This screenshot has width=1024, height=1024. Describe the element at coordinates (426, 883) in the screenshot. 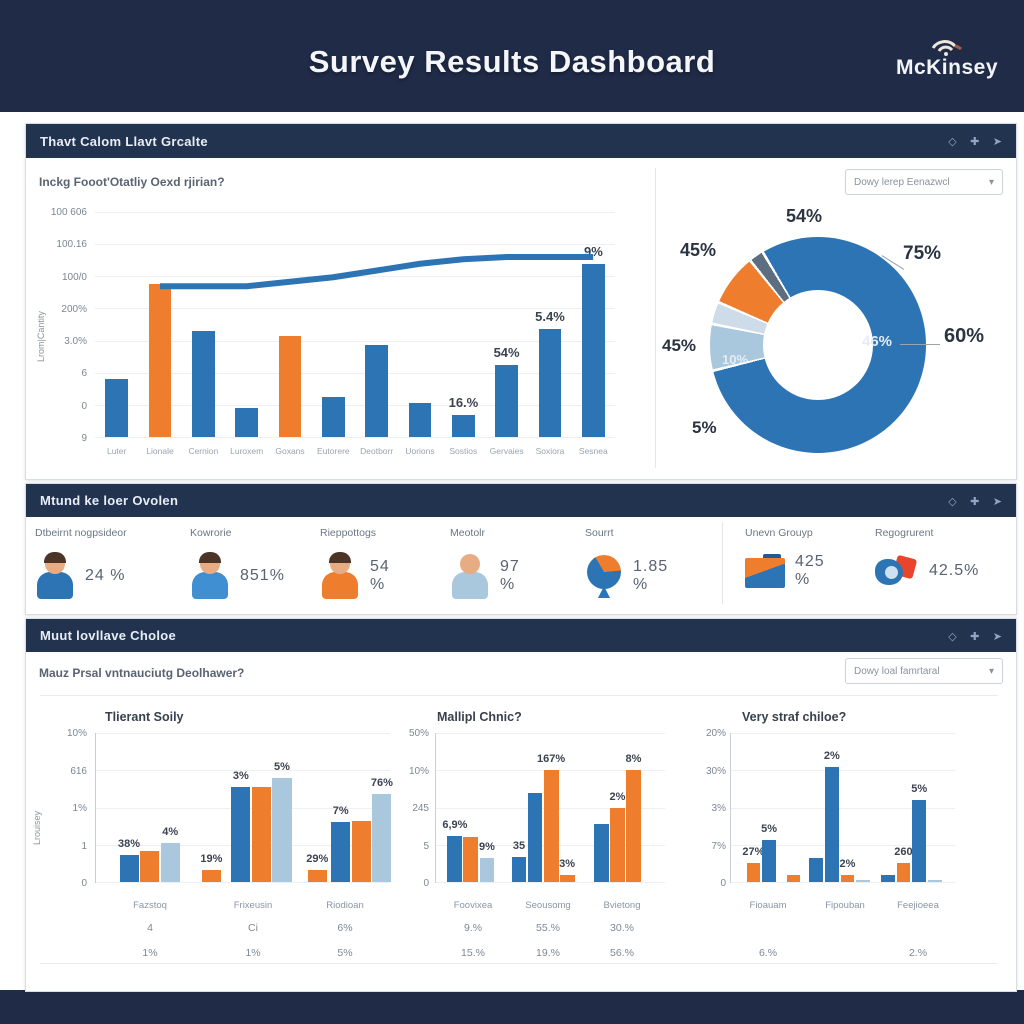

I see `chartB-ytick: 0` at that location.